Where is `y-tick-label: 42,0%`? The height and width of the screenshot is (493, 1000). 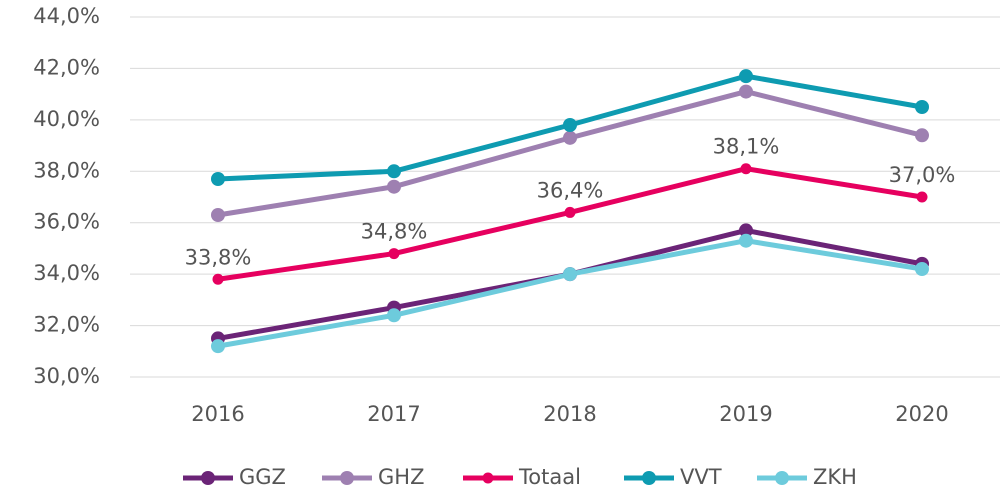 y-tick-label: 42,0% is located at coordinates (66, 67).